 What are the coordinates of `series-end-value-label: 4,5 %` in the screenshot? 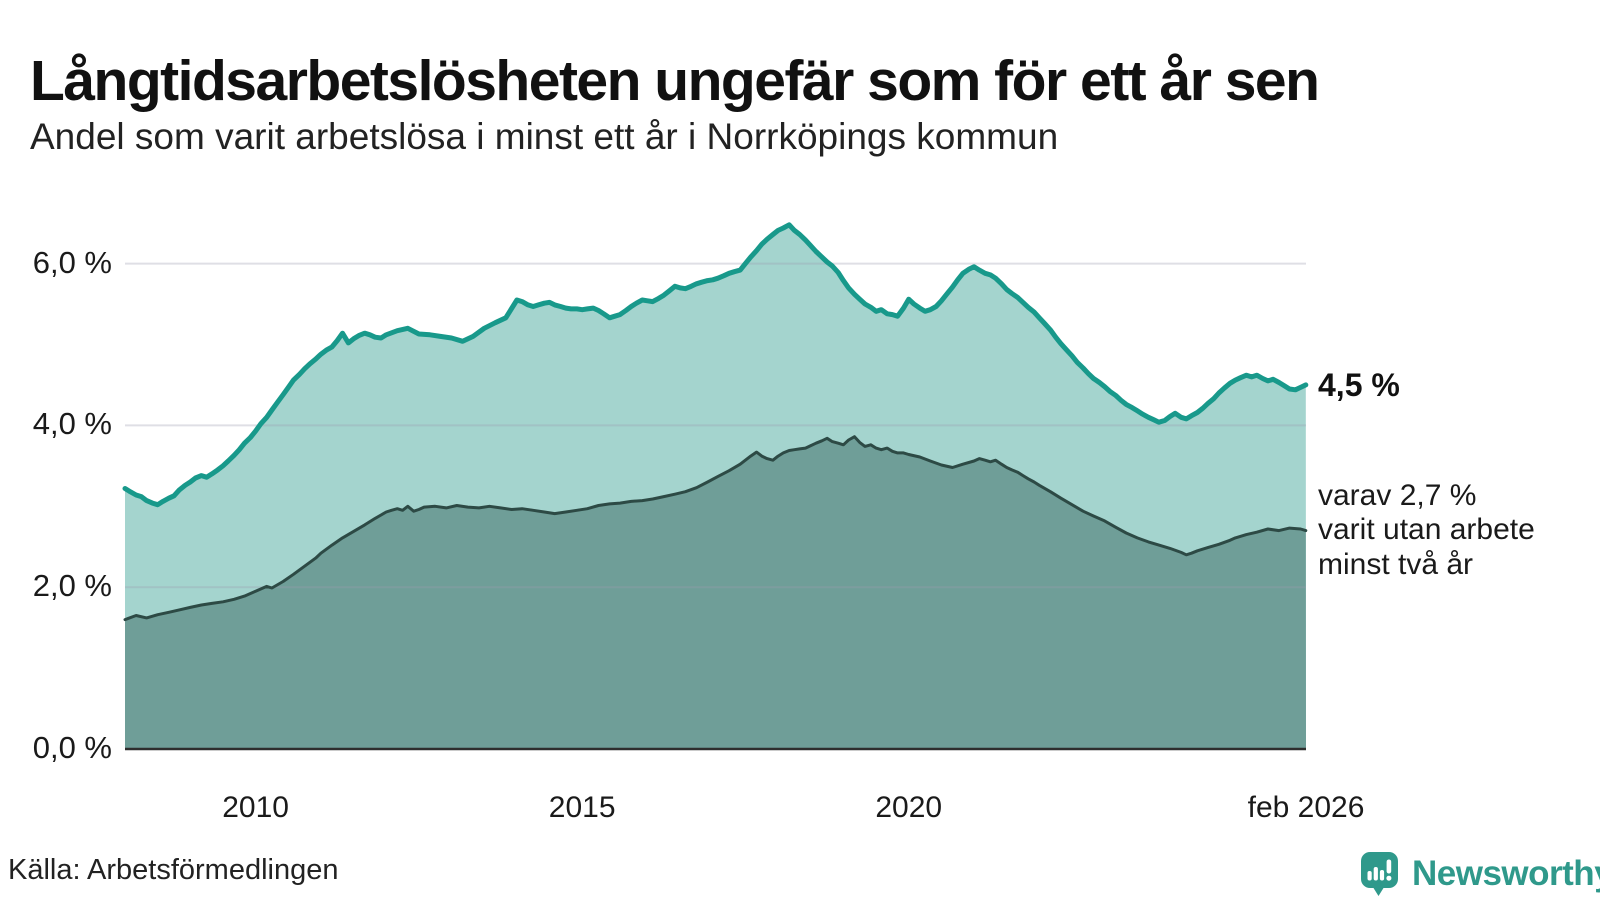 It's located at (1359, 384).